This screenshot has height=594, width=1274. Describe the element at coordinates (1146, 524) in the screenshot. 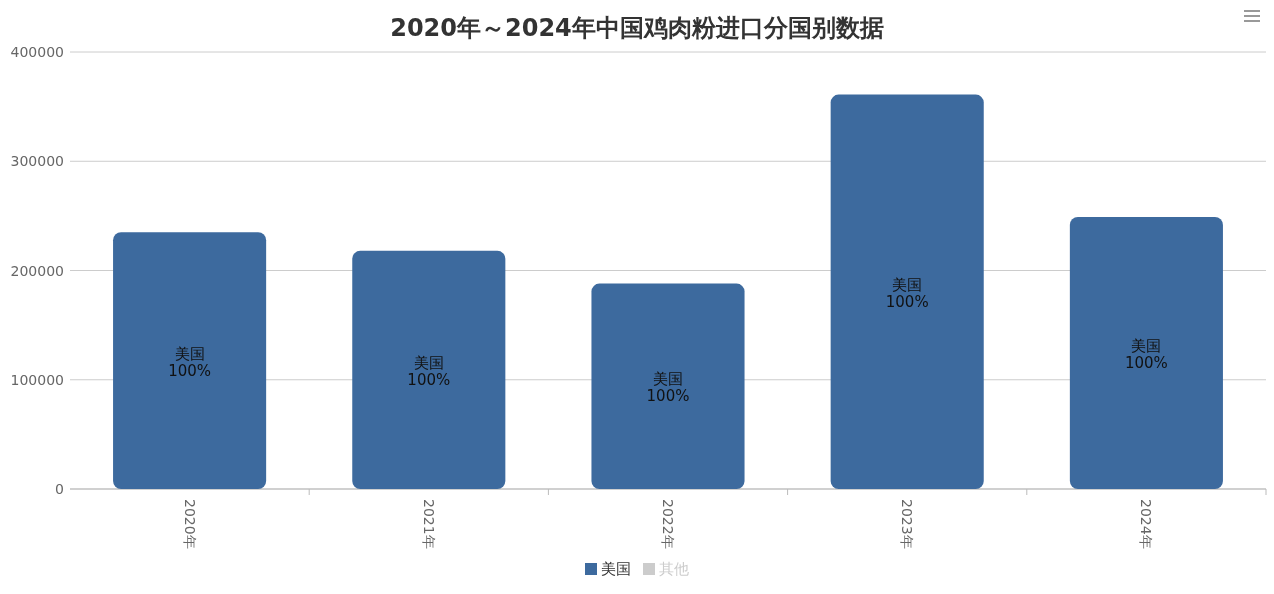

I see `x-tick-label: 2024年` at that location.